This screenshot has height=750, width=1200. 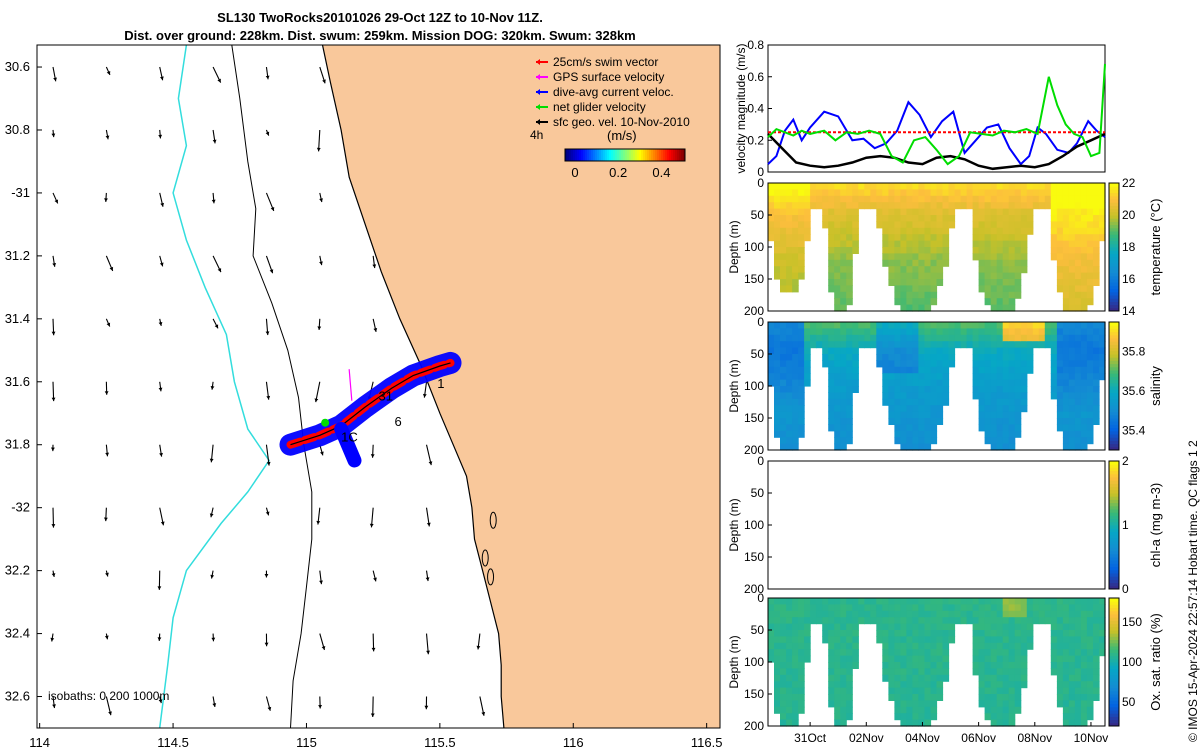 I want to click on map-ytick-label: 31.8, so click(x=17, y=444).